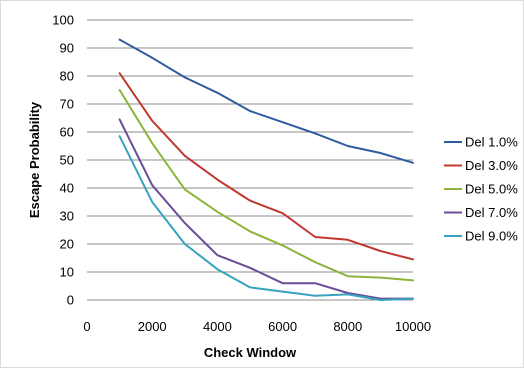 This screenshot has height=368, width=524. I want to click on y-tick-label: 20, so click(67, 244).